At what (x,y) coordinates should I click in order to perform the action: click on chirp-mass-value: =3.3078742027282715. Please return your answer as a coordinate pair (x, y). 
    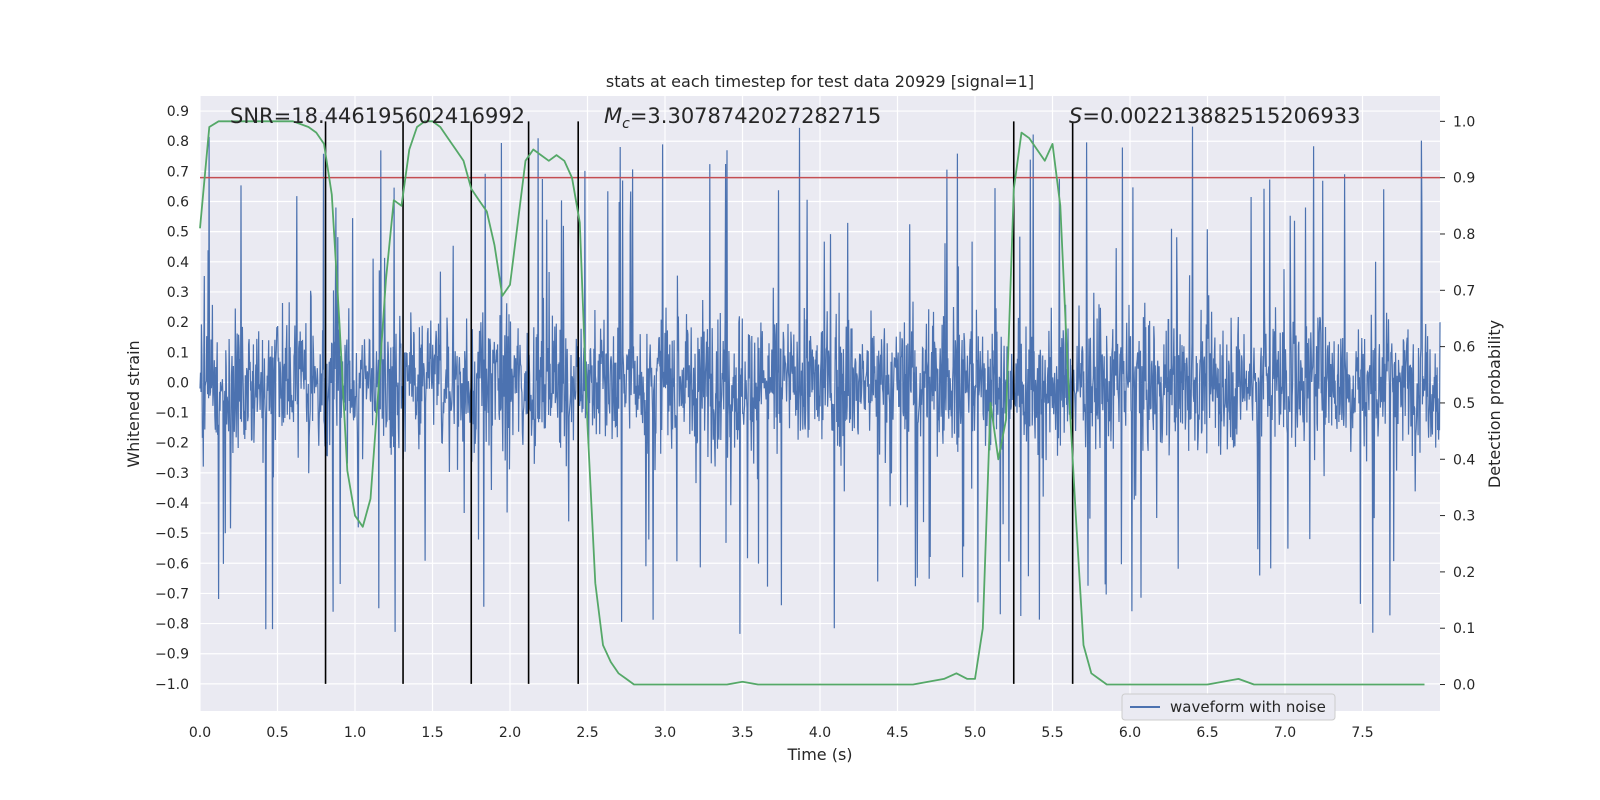
    Looking at the image, I should click on (755, 116).